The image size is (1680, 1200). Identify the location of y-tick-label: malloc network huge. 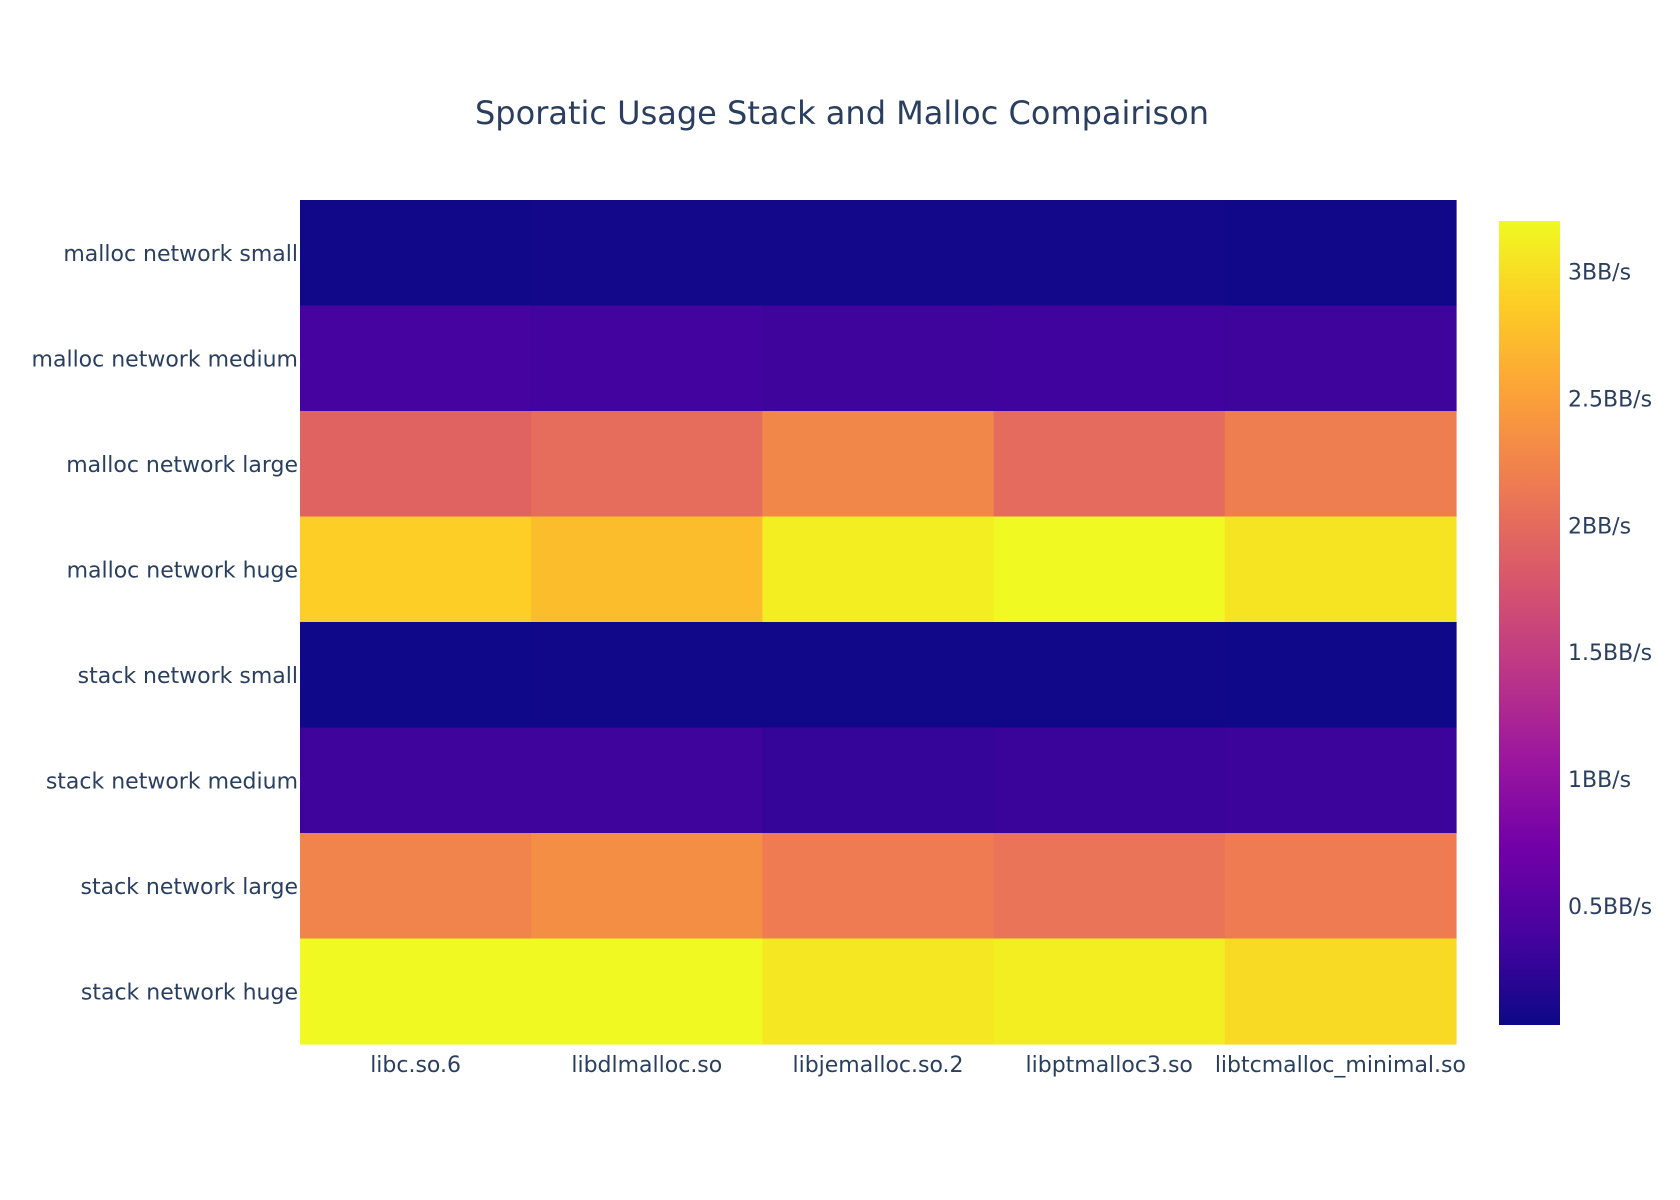
(182, 570).